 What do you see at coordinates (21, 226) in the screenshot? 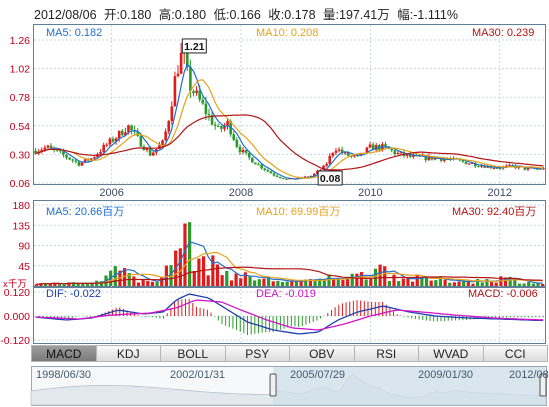
I see `volume-y-tick-label: 135` at bounding box center [21, 226].